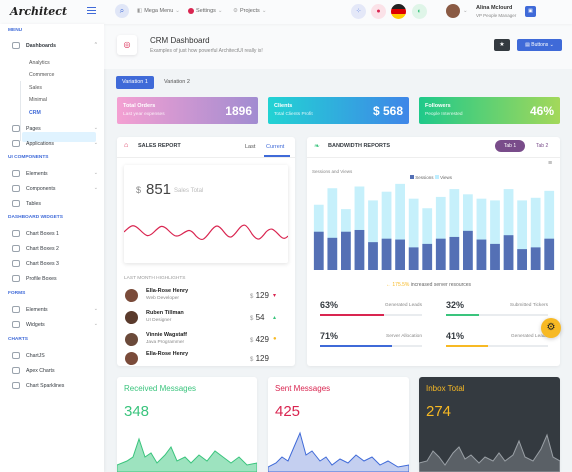  I want to click on gear-icon: ⚙, so click(235, 11).